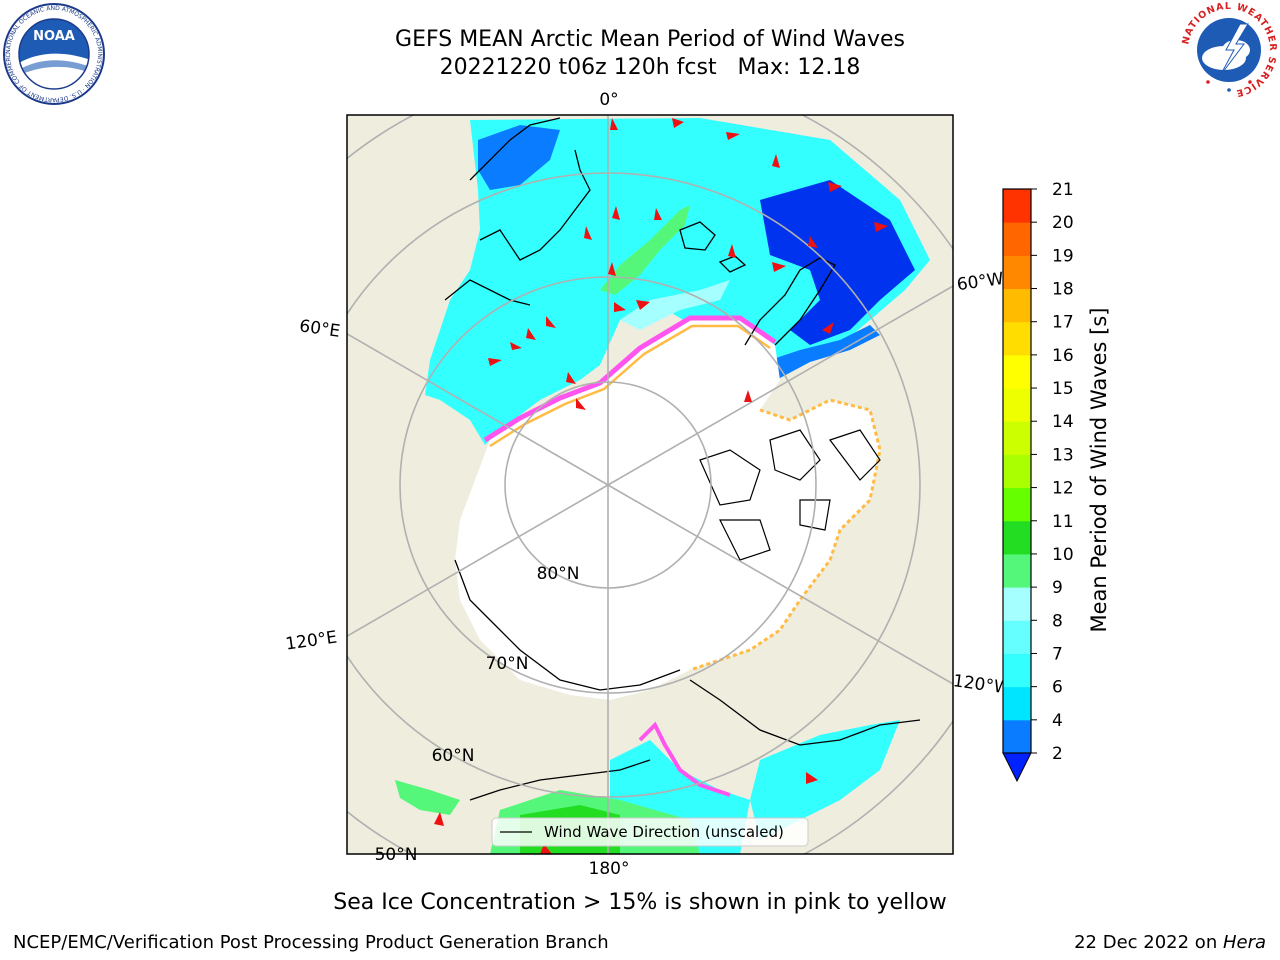  Describe the element at coordinates (825, 780) in the screenshot. I see `gulf-alaska-field` at that location.